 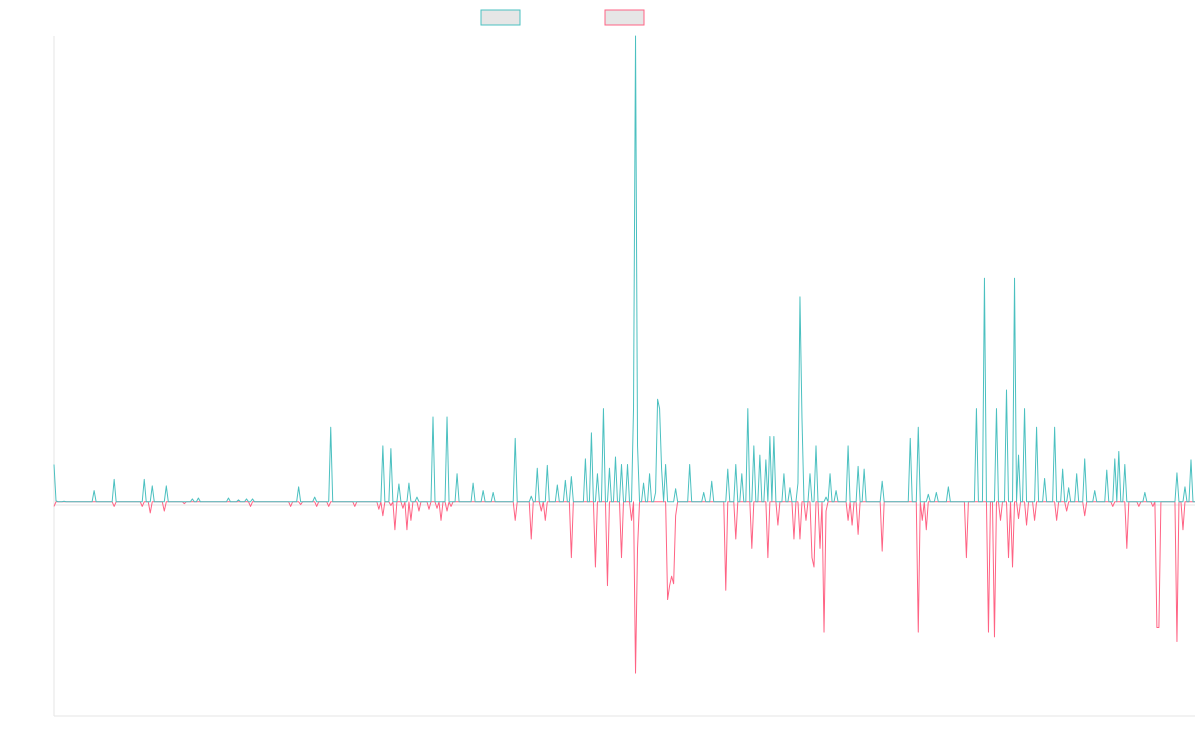 What do you see at coordinates (500, 17) in the screenshot?
I see `legend-swatch-positive` at bounding box center [500, 17].